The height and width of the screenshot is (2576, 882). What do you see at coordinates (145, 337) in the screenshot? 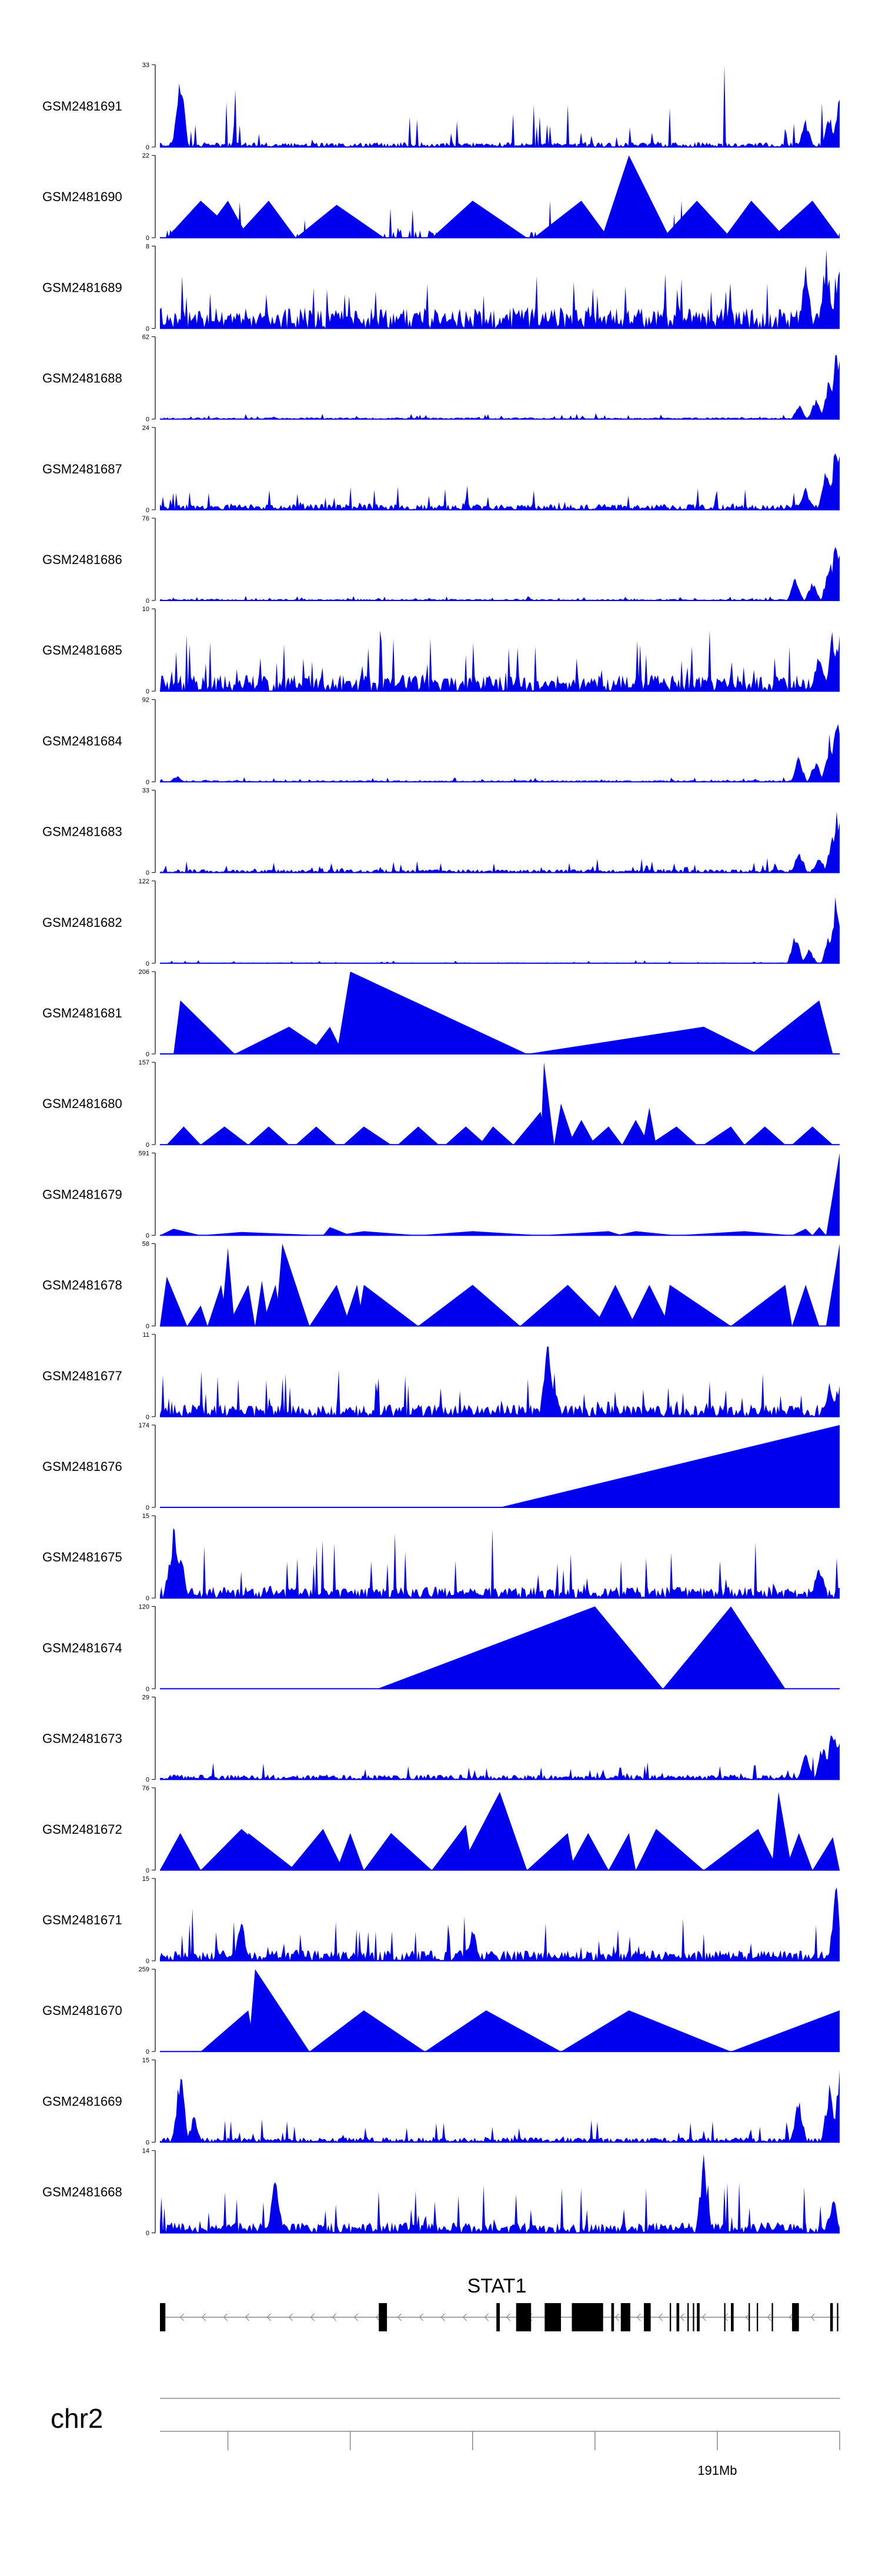
I see `y-max-label: 62` at bounding box center [145, 337].